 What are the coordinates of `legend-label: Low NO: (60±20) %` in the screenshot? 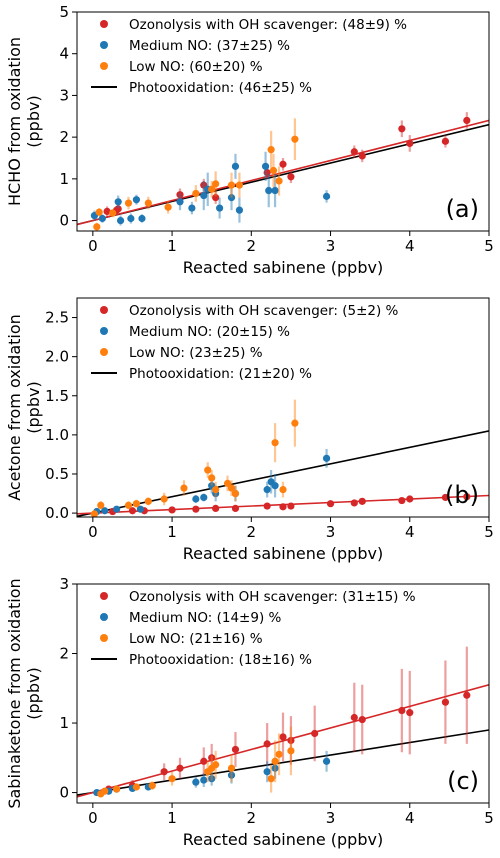 It's located at (196, 67).